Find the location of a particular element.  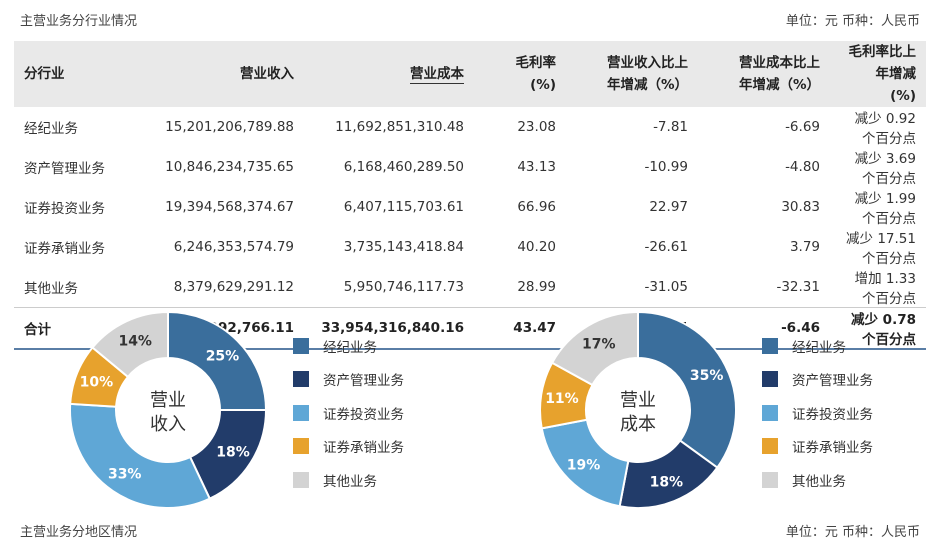

cell-gross-margin: 23.08 is located at coordinates (536, 127).